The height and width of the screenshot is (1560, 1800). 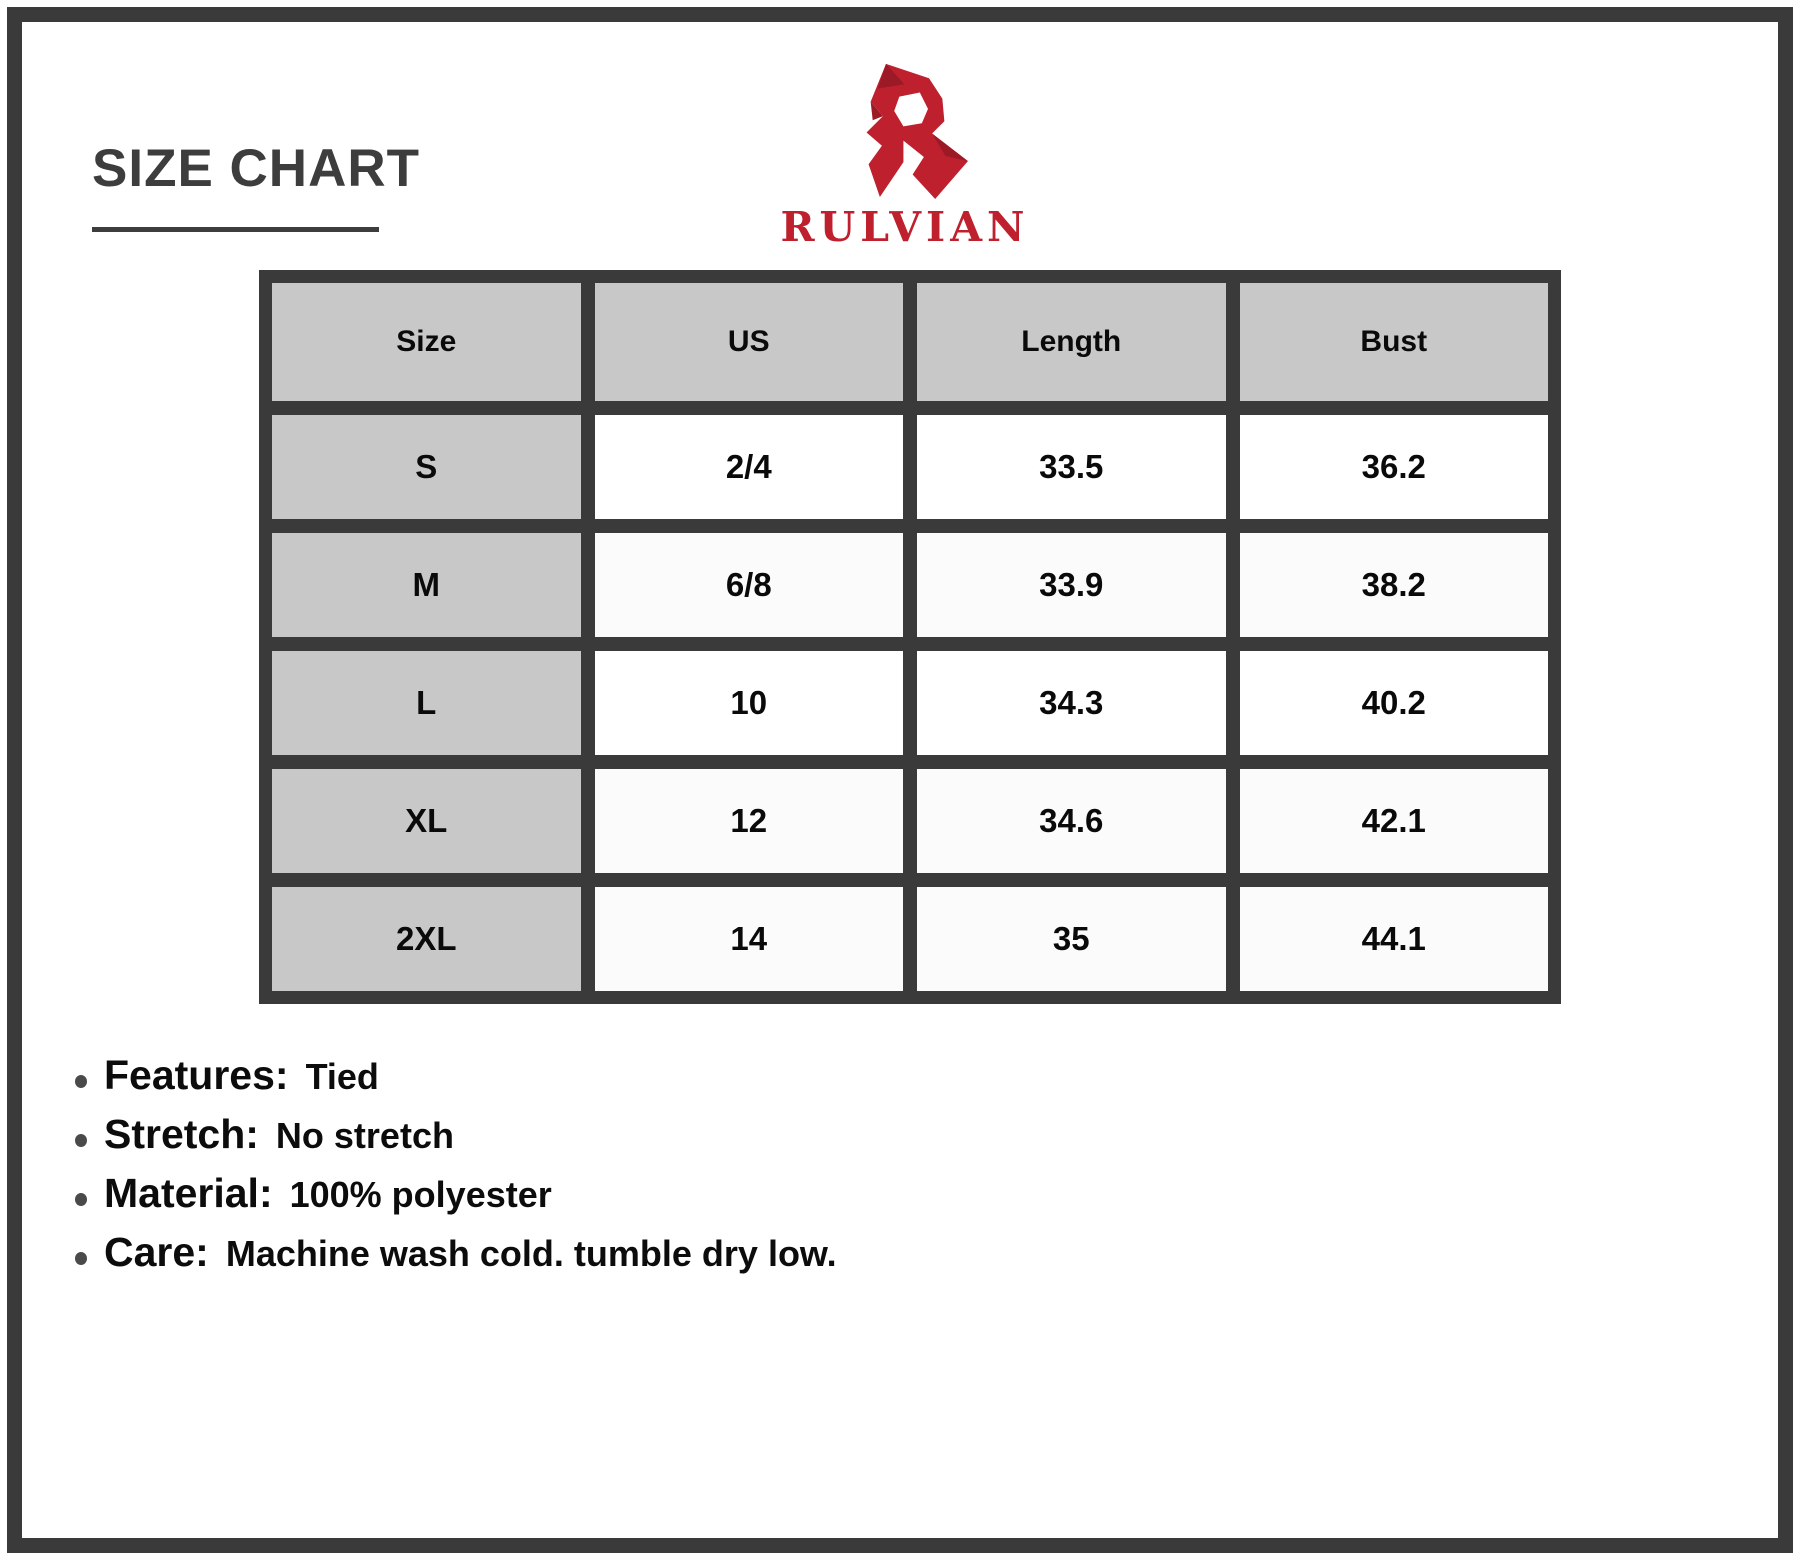 I want to click on table-cell: 14, so click(x=748, y=939).